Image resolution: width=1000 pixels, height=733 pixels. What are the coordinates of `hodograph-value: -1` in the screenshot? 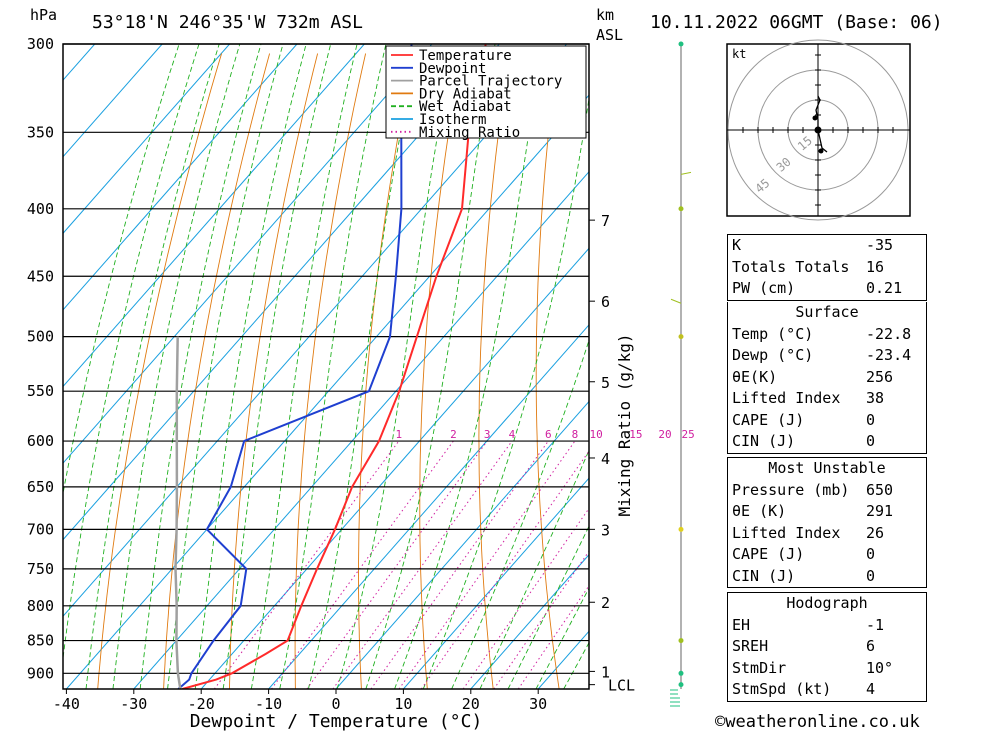 It's located at (875, 624).